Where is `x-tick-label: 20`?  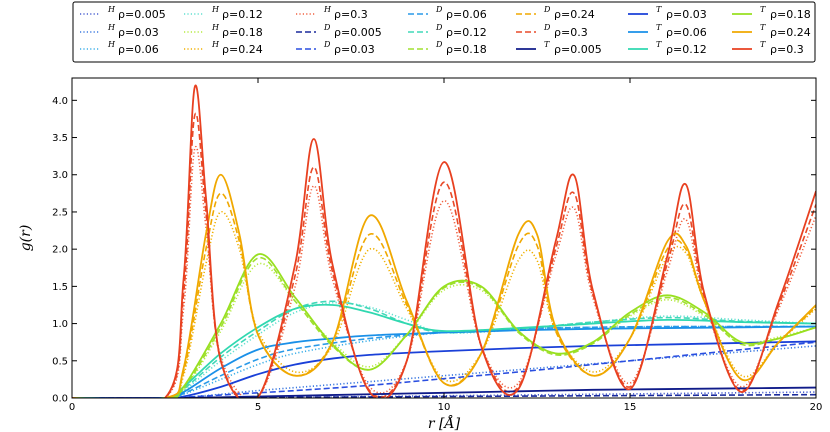
x-tick-label: 20 is located at coordinates (816, 407).